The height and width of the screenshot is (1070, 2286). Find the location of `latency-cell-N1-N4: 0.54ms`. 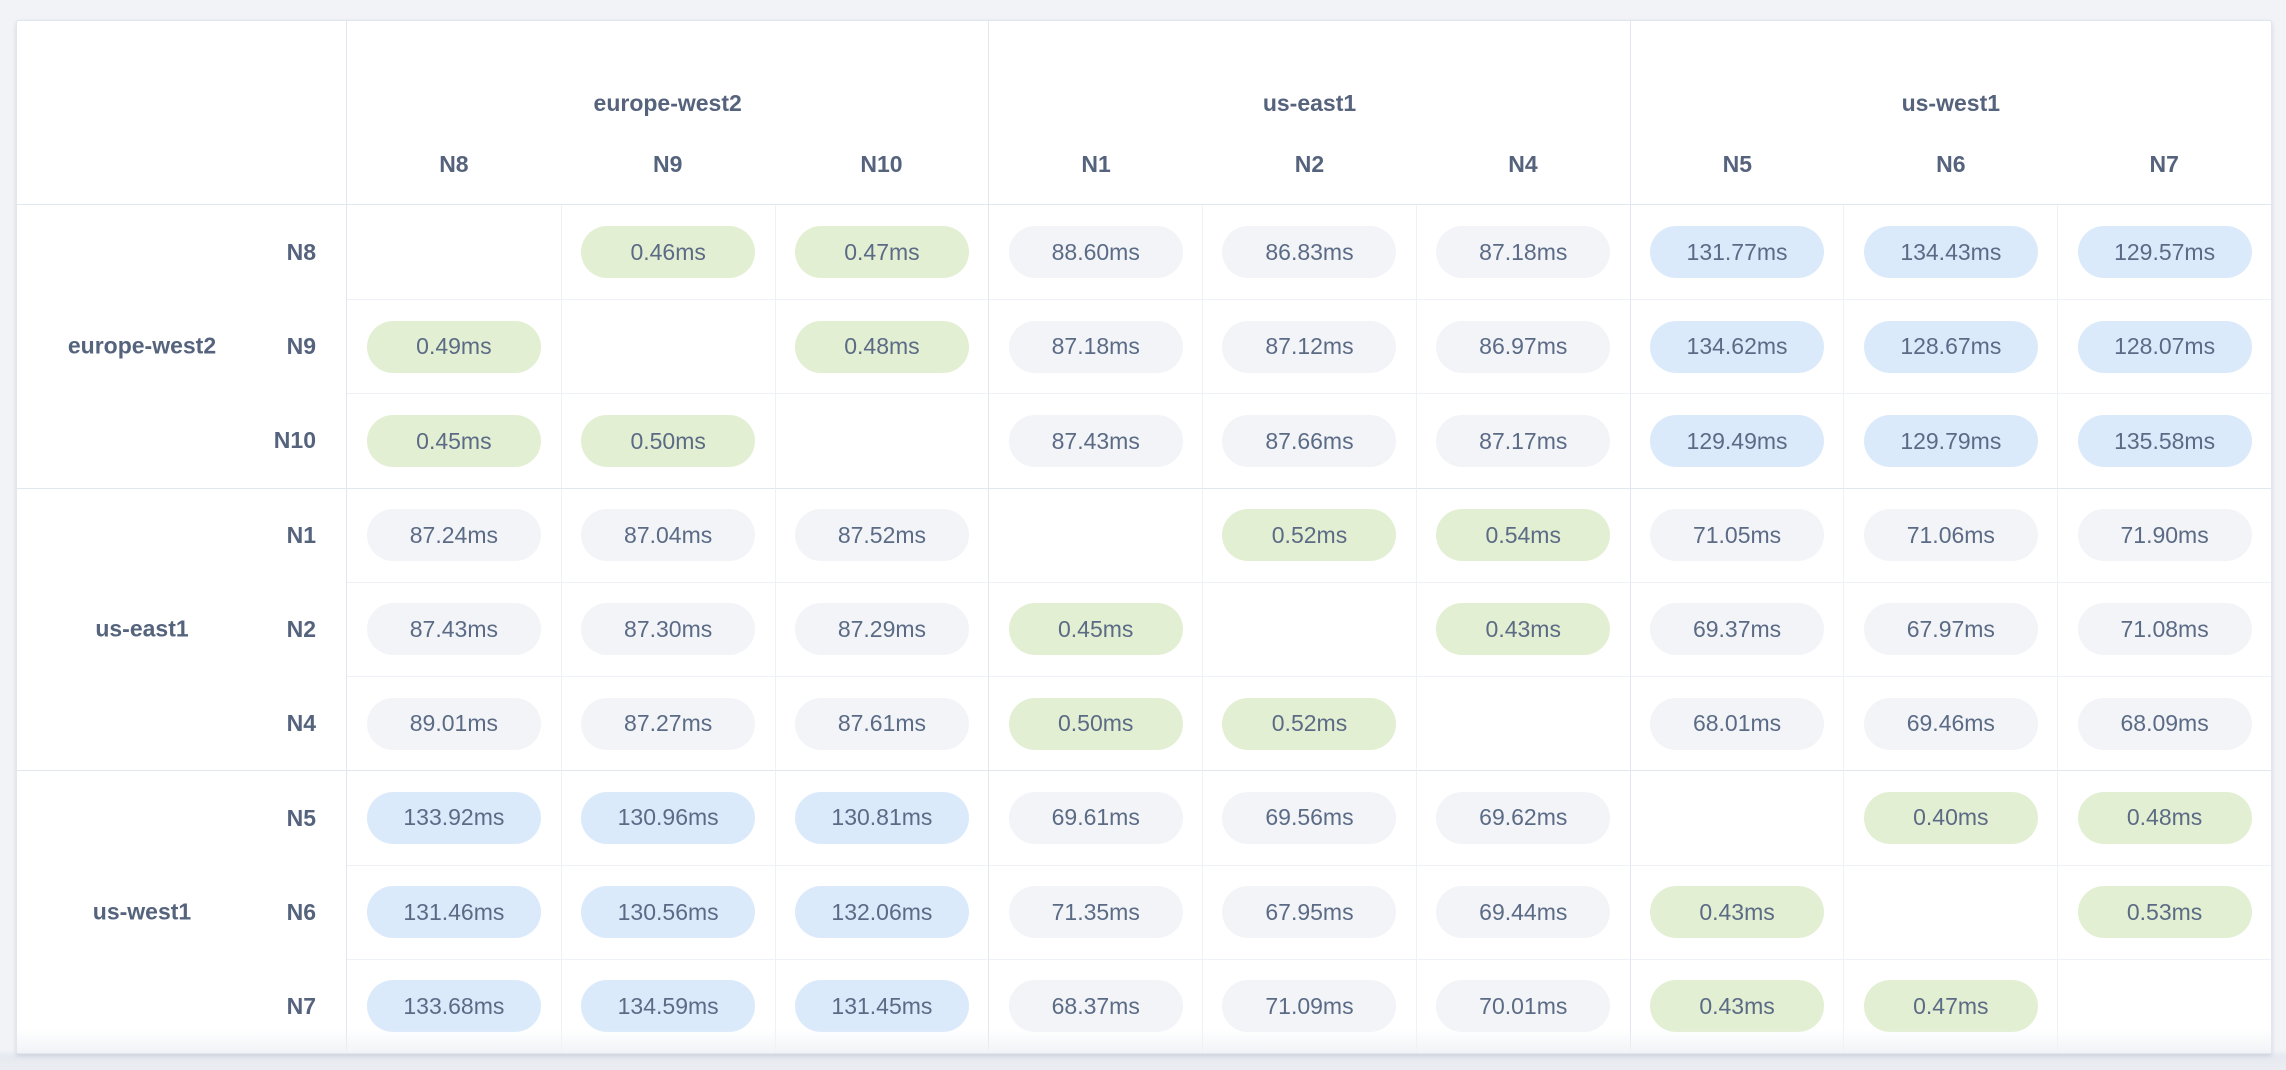

latency-cell-N1-N4: 0.54ms is located at coordinates (1522, 534).